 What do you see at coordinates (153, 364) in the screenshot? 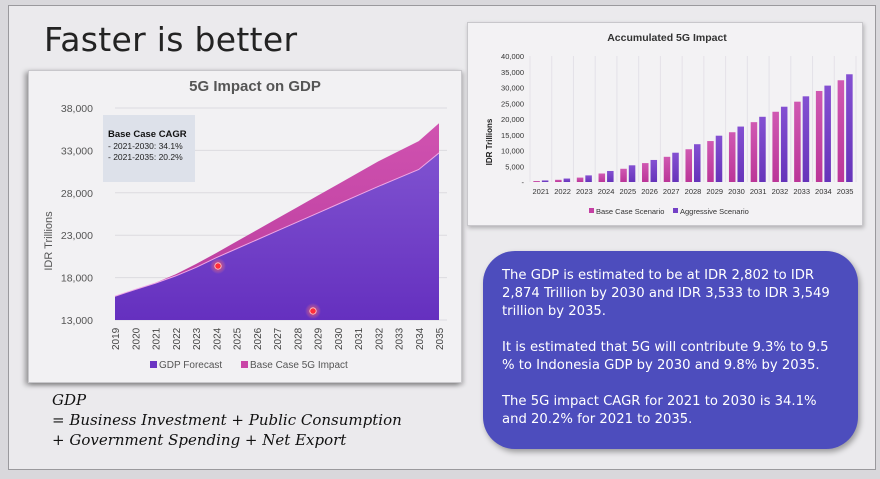
I see `legend-swatch-gdp-forecast` at bounding box center [153, 364].